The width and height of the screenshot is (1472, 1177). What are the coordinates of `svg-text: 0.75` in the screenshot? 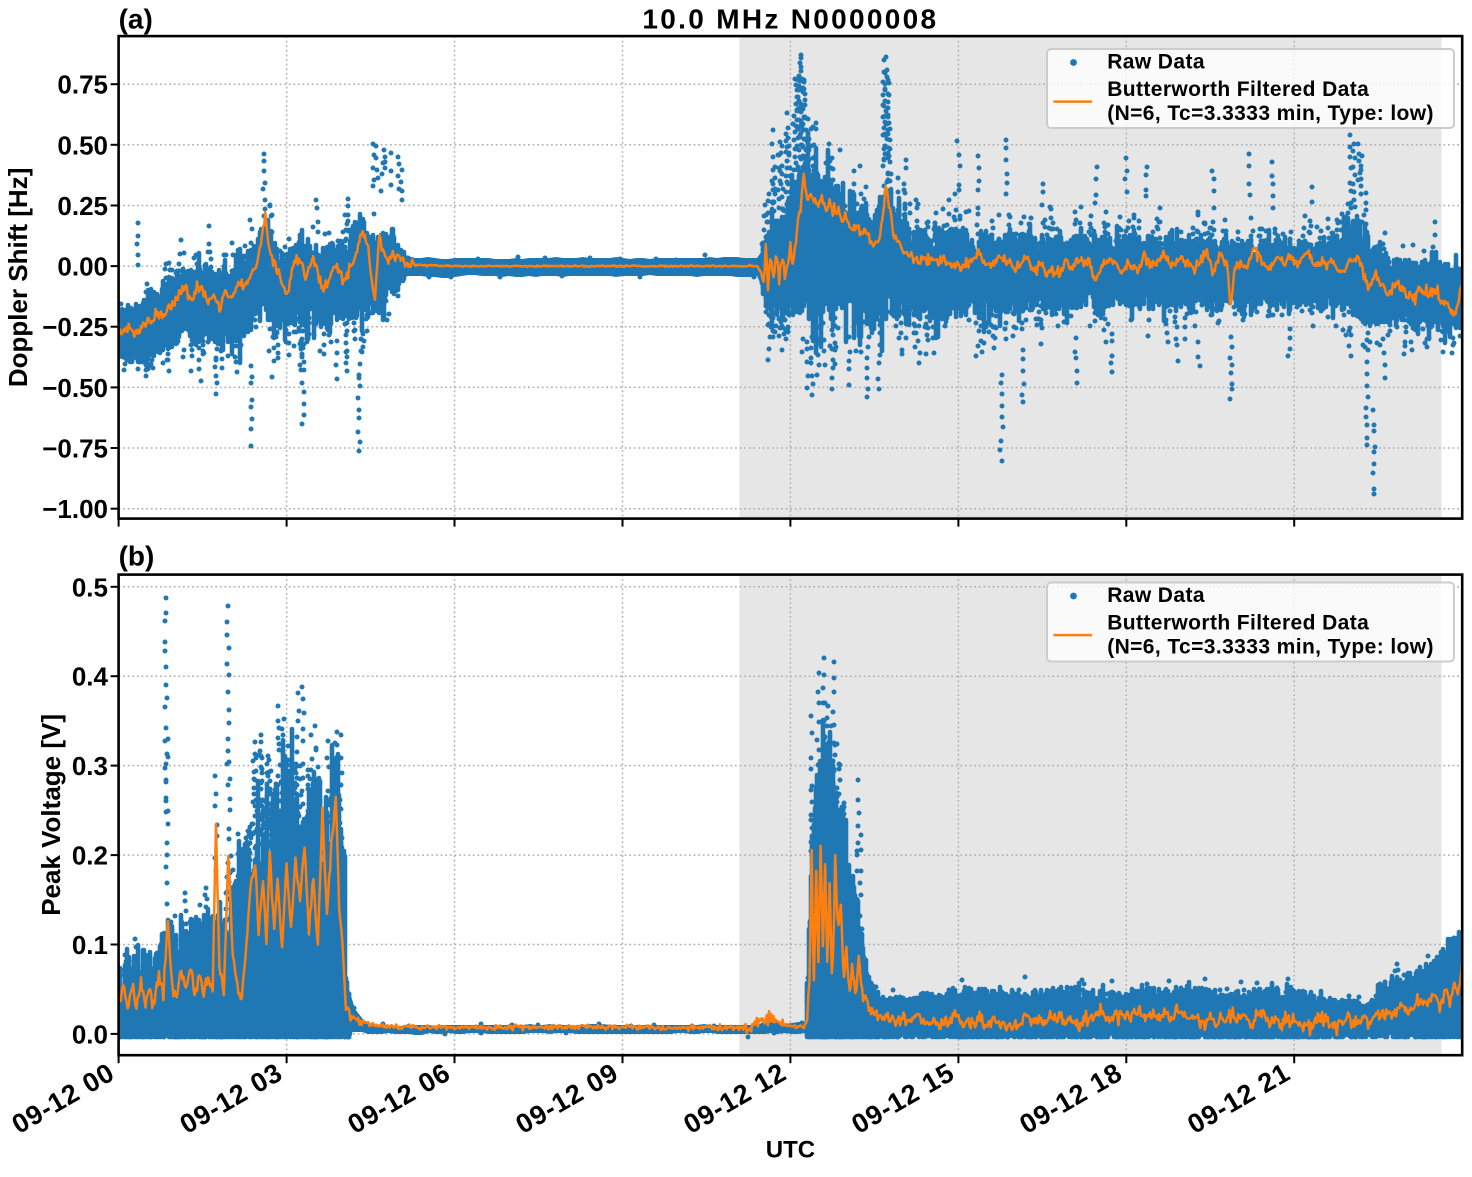 It's located at (82, 85).